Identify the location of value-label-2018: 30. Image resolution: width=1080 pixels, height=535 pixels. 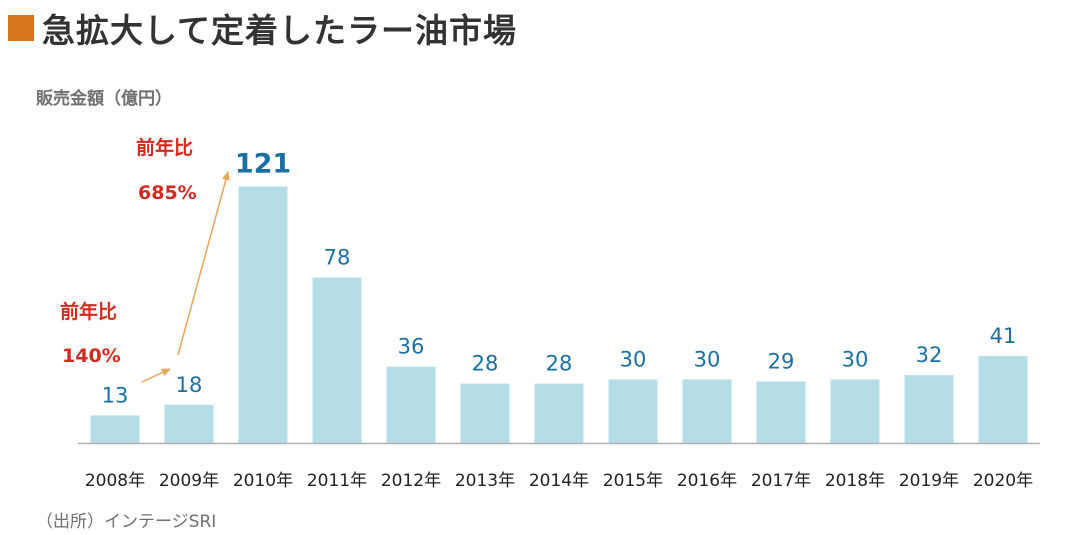
(855, 359).